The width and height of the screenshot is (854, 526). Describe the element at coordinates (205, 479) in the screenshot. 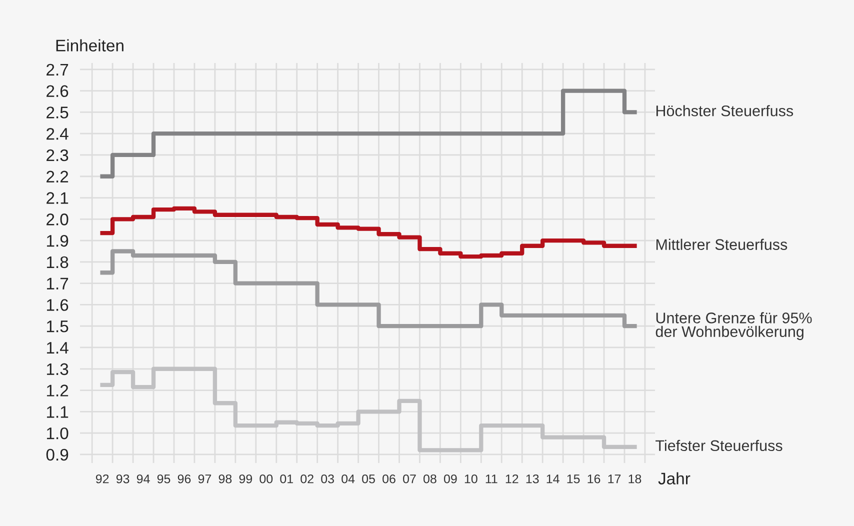

I see `x-tick-label: 97` at that location.